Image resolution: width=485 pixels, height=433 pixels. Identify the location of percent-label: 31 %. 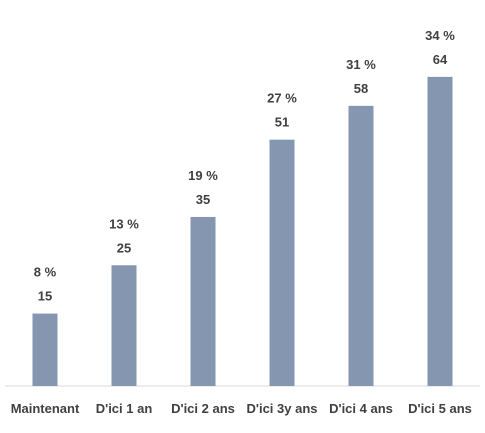
(361, 64).